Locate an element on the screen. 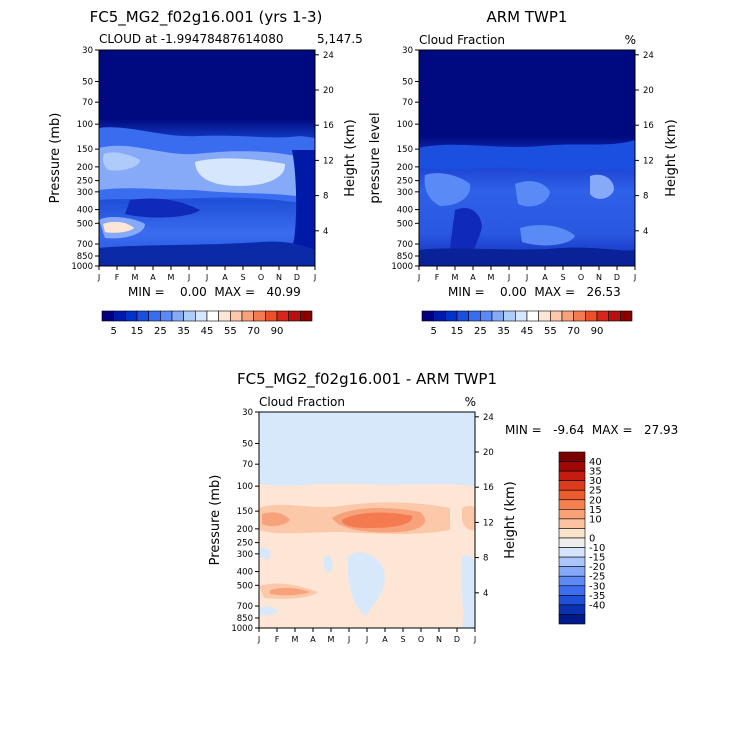 The image size is (732, 732). panel1-low-cloud-core is located at coordinates (118, 227).